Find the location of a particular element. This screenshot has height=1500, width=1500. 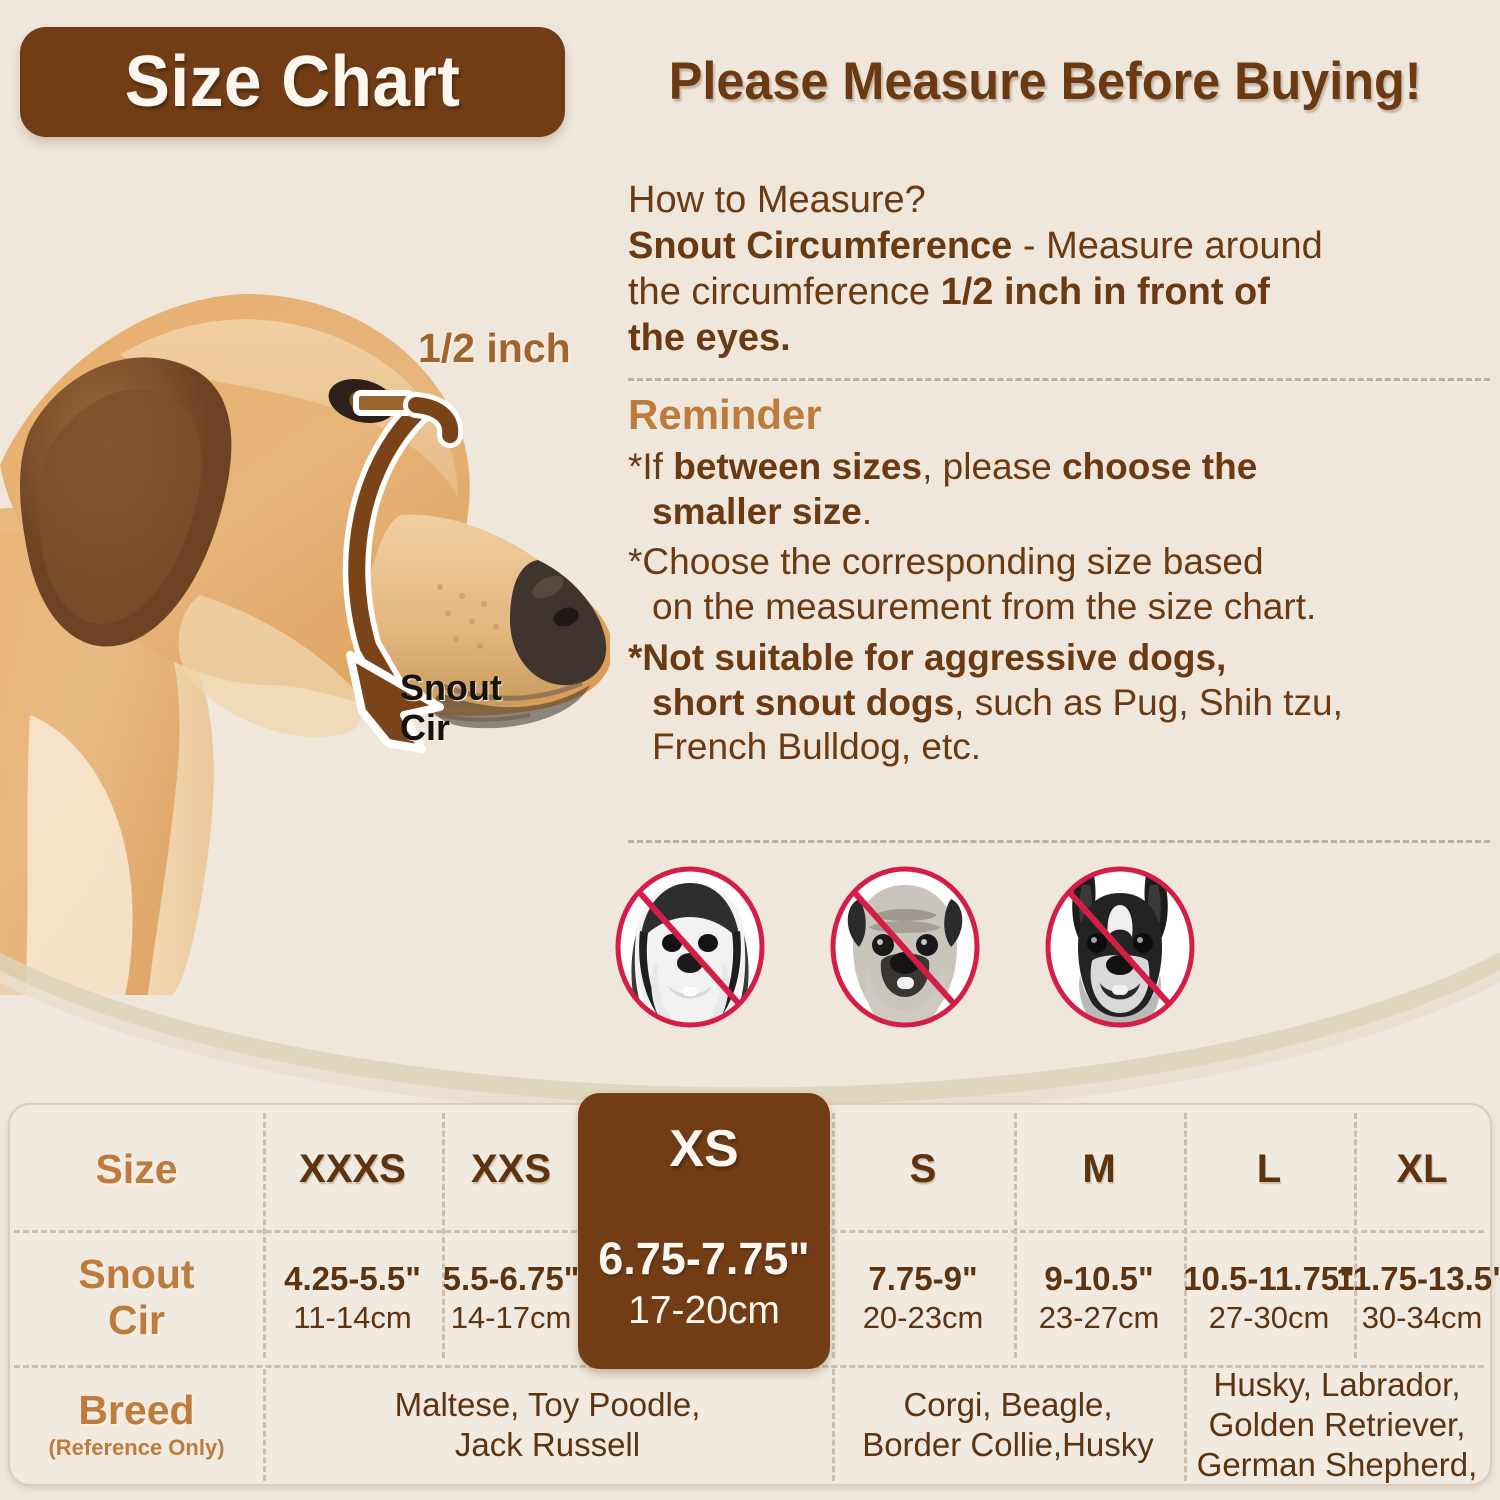

how-to-measure-heading: How to Measure? is located at coordinates (777, 200).